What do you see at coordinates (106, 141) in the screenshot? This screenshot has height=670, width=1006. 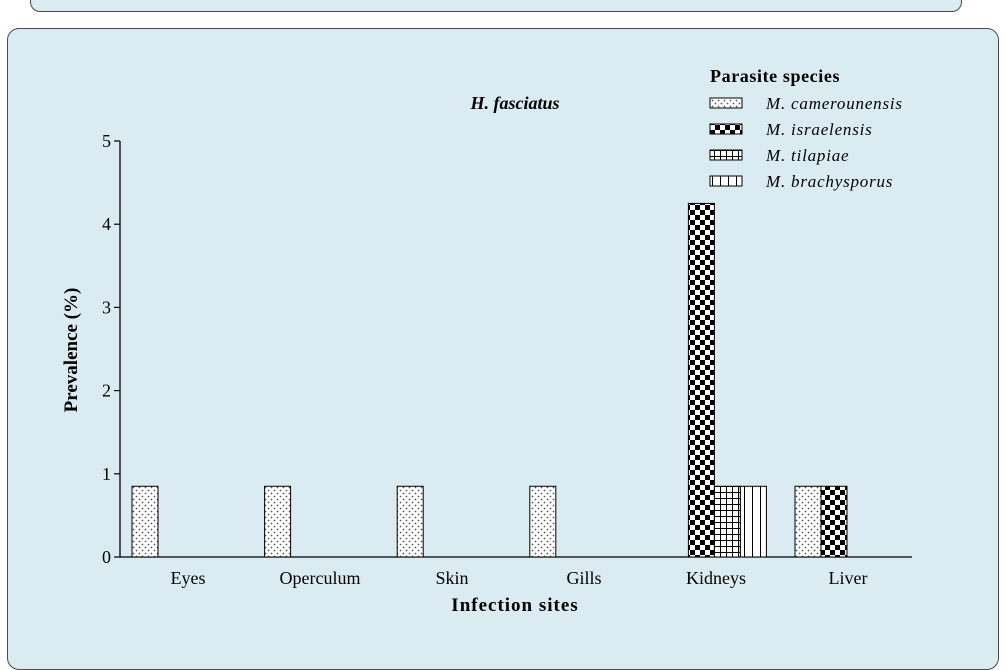 I see `y-tick-label: 5` at bounding box center [106, 141].